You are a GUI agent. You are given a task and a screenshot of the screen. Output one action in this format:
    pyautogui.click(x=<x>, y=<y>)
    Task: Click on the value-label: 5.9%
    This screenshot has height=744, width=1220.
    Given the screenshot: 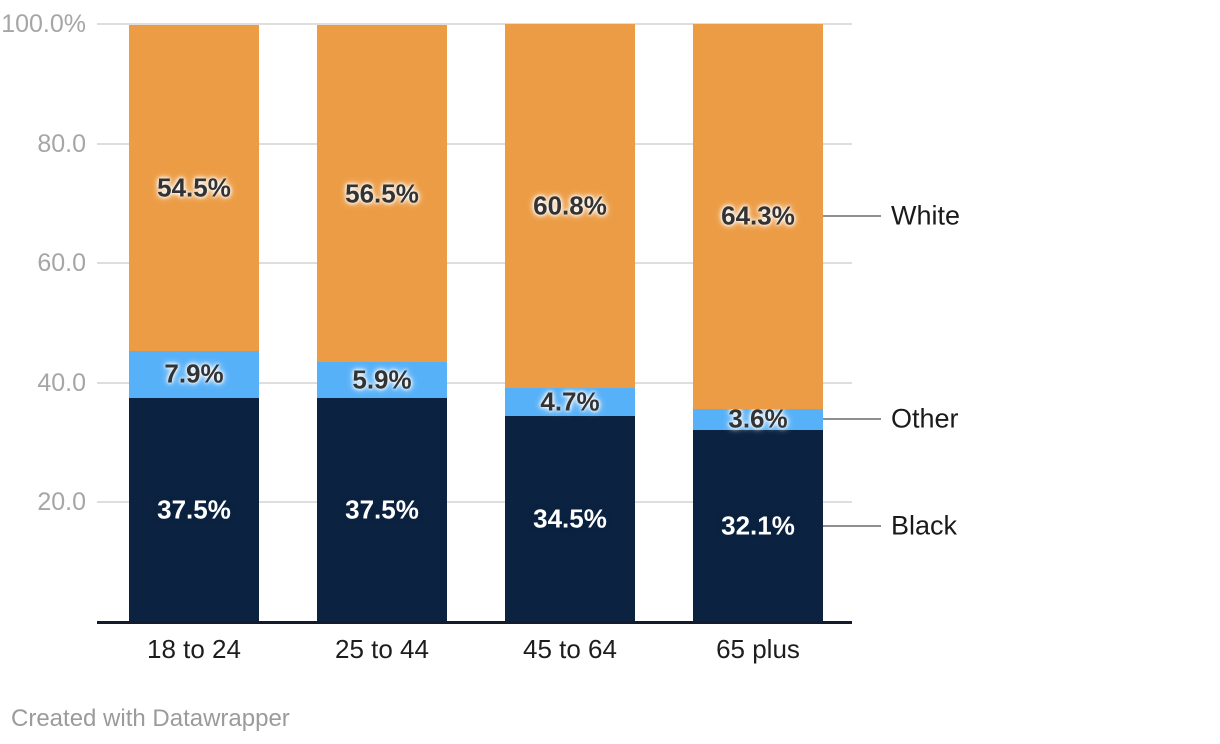 What is the action you would take?
    pyautogui.click(x=382, y=379)
    